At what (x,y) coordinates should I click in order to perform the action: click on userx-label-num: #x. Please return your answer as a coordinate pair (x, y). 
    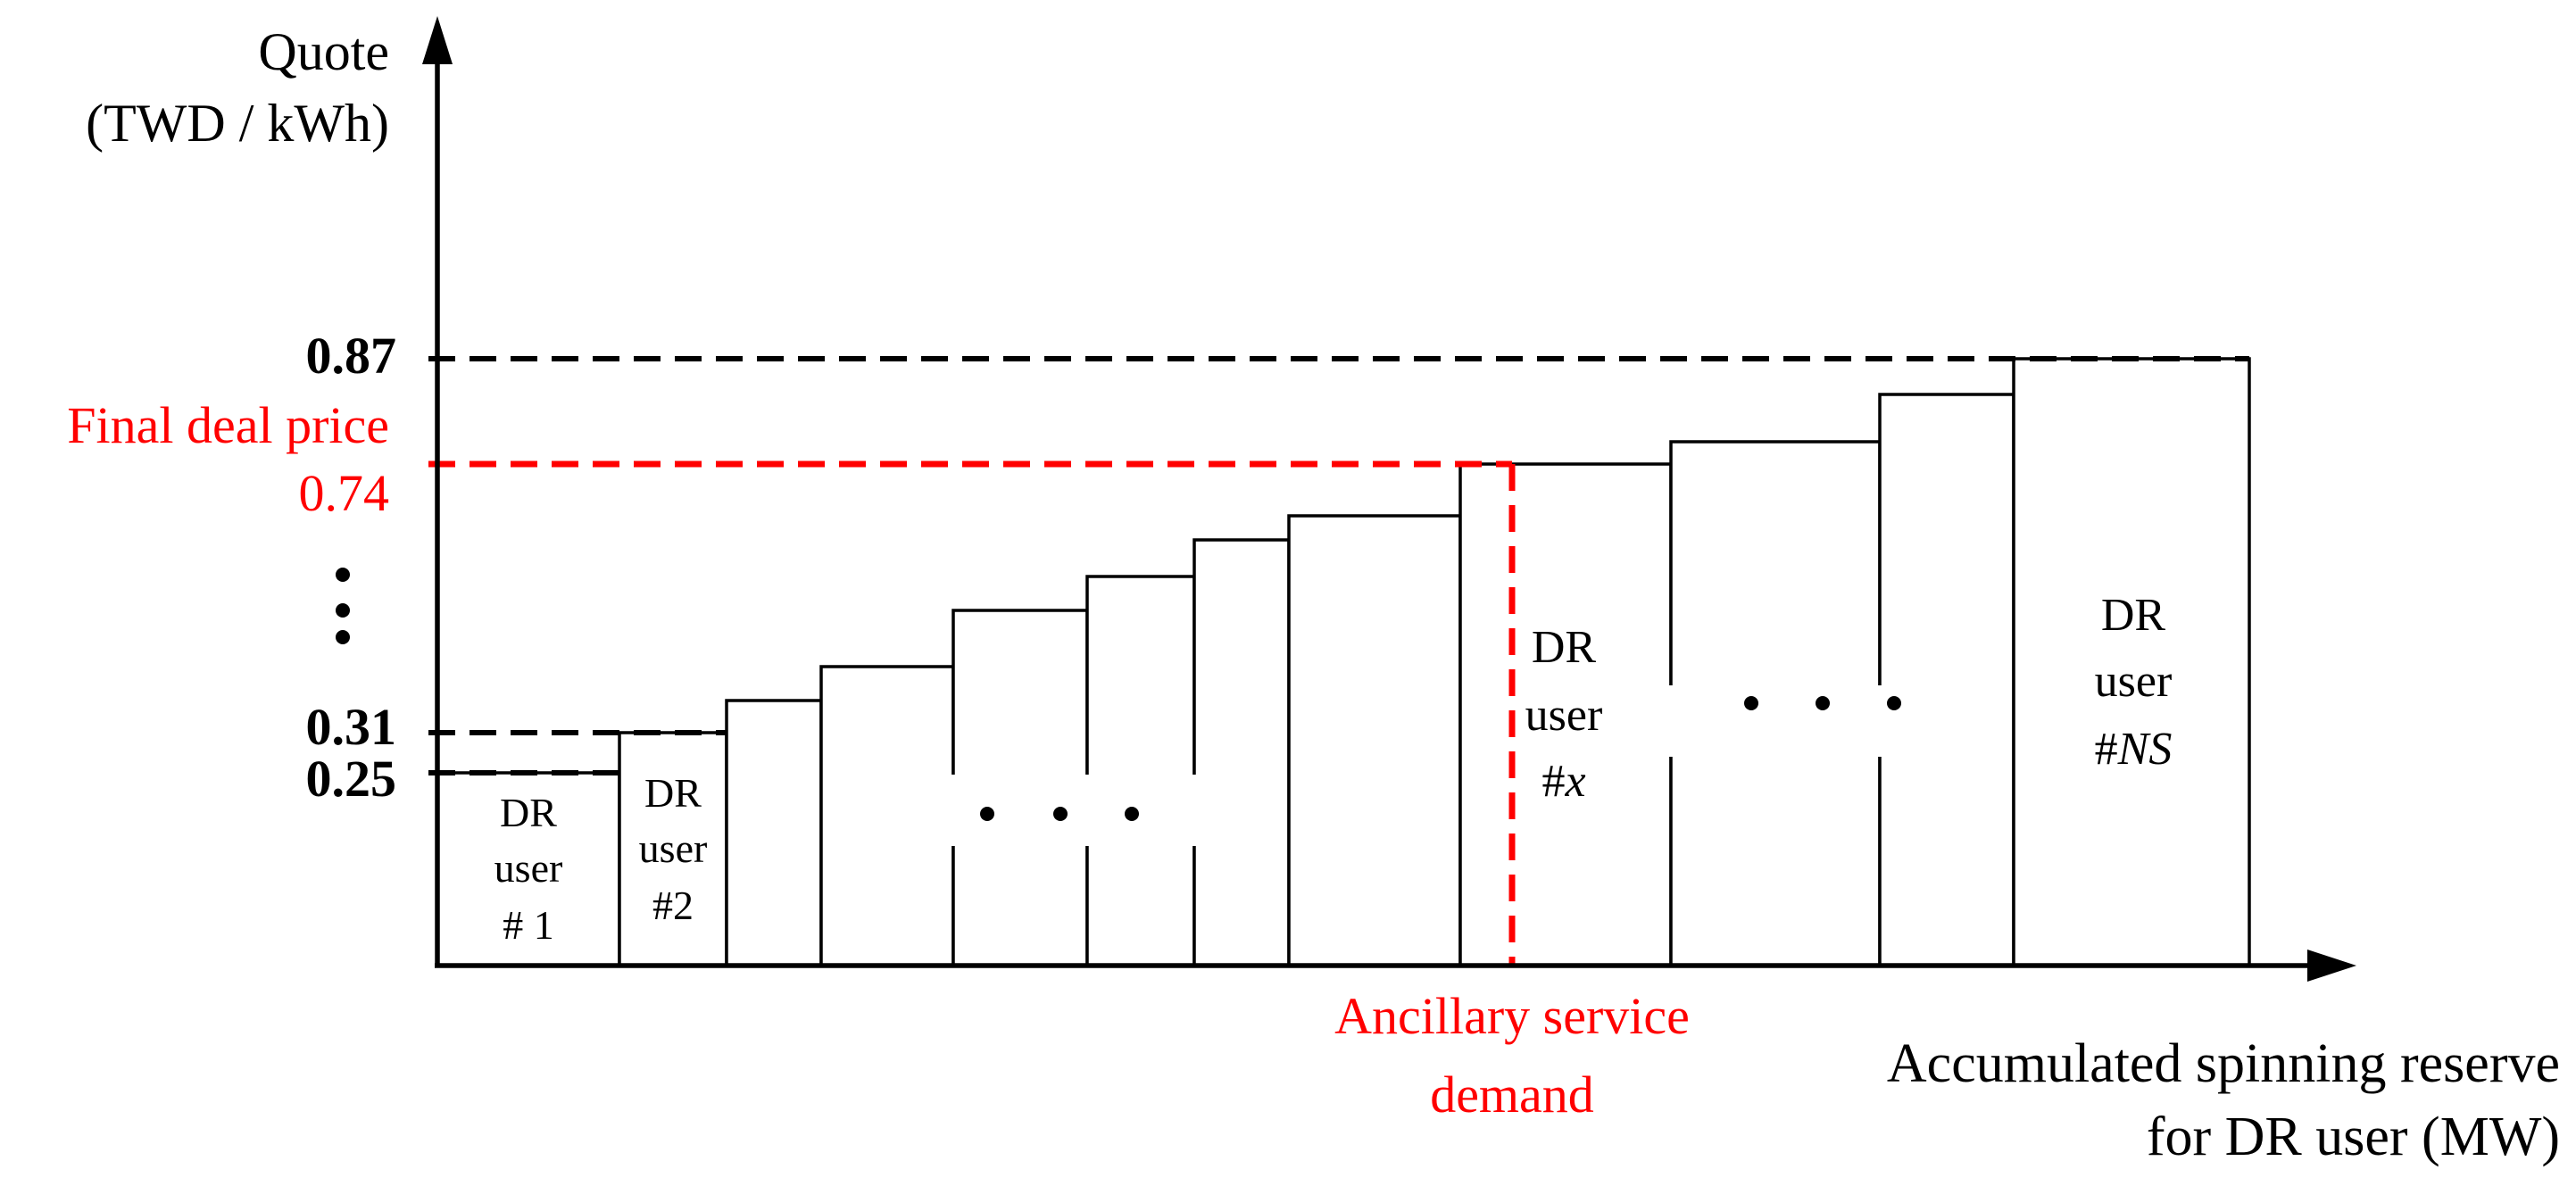
    Looking at the image, I should click on (1563, 781).